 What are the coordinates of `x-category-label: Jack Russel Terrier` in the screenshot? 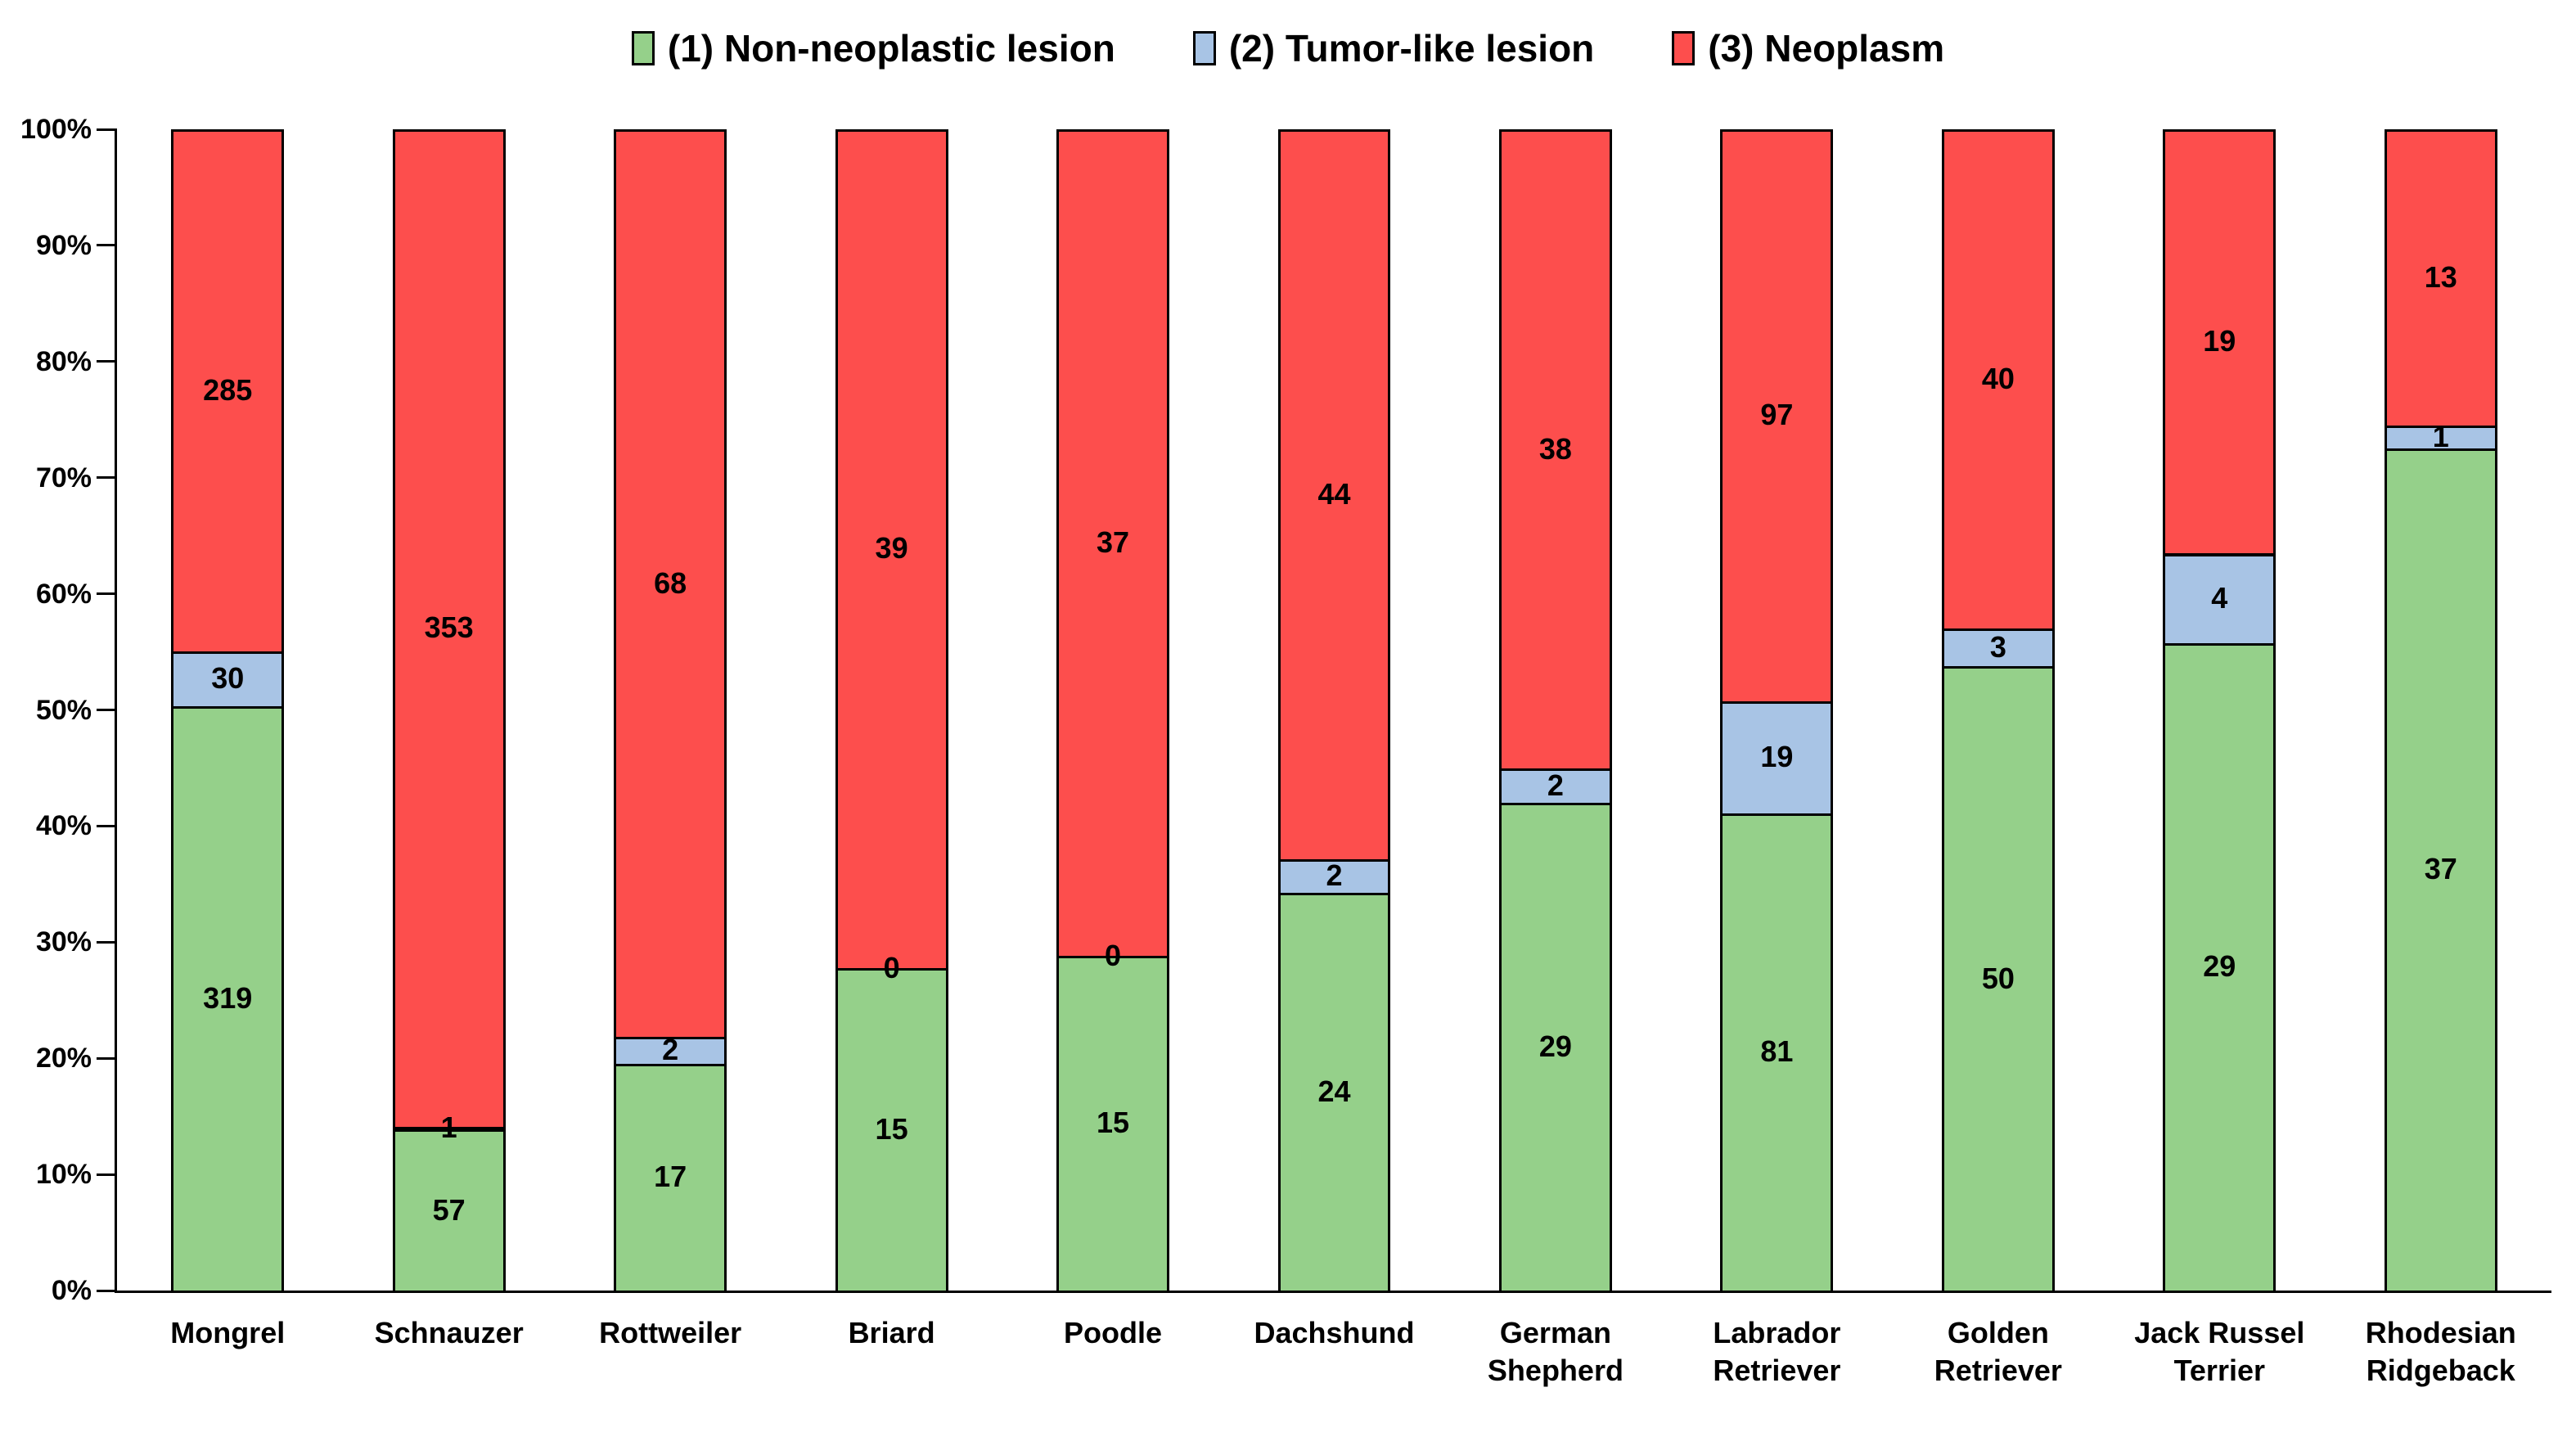 It's located at (2219, 1352).